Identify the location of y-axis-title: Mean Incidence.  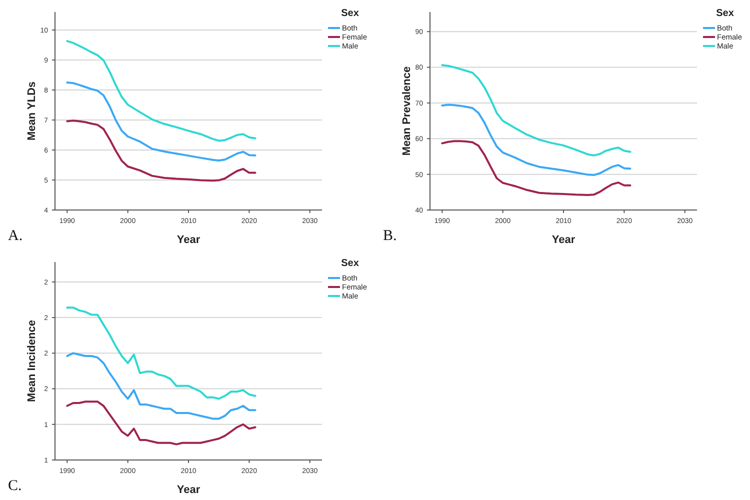
(32, 361).